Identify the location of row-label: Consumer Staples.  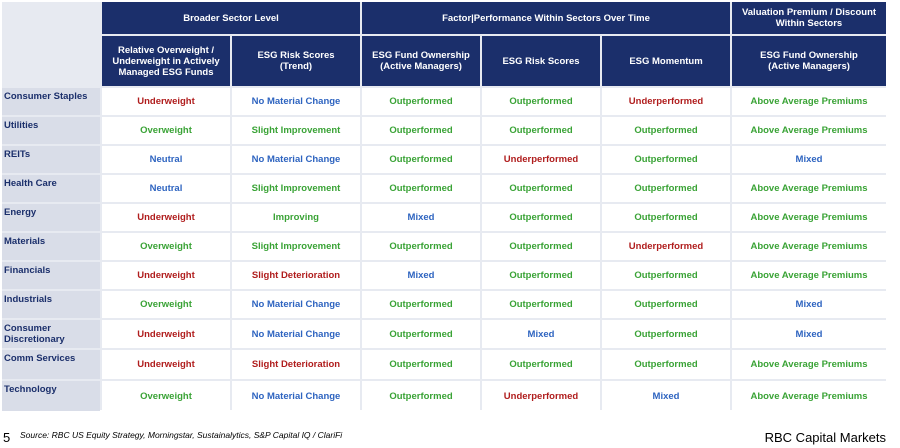
(51, 101).